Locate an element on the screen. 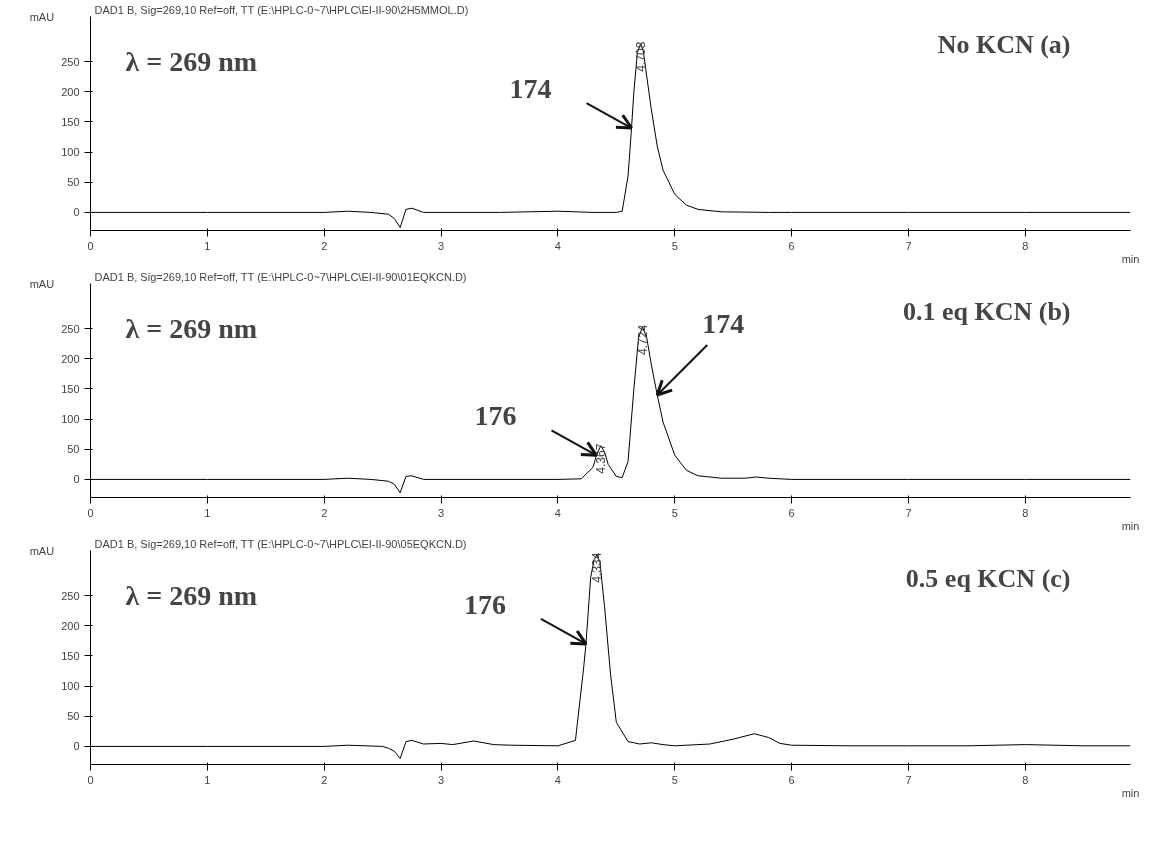 Image resolution: width=1151 pixels, height=867 pixels. text: No KCN (a) is located at coordinates (1004, 44).